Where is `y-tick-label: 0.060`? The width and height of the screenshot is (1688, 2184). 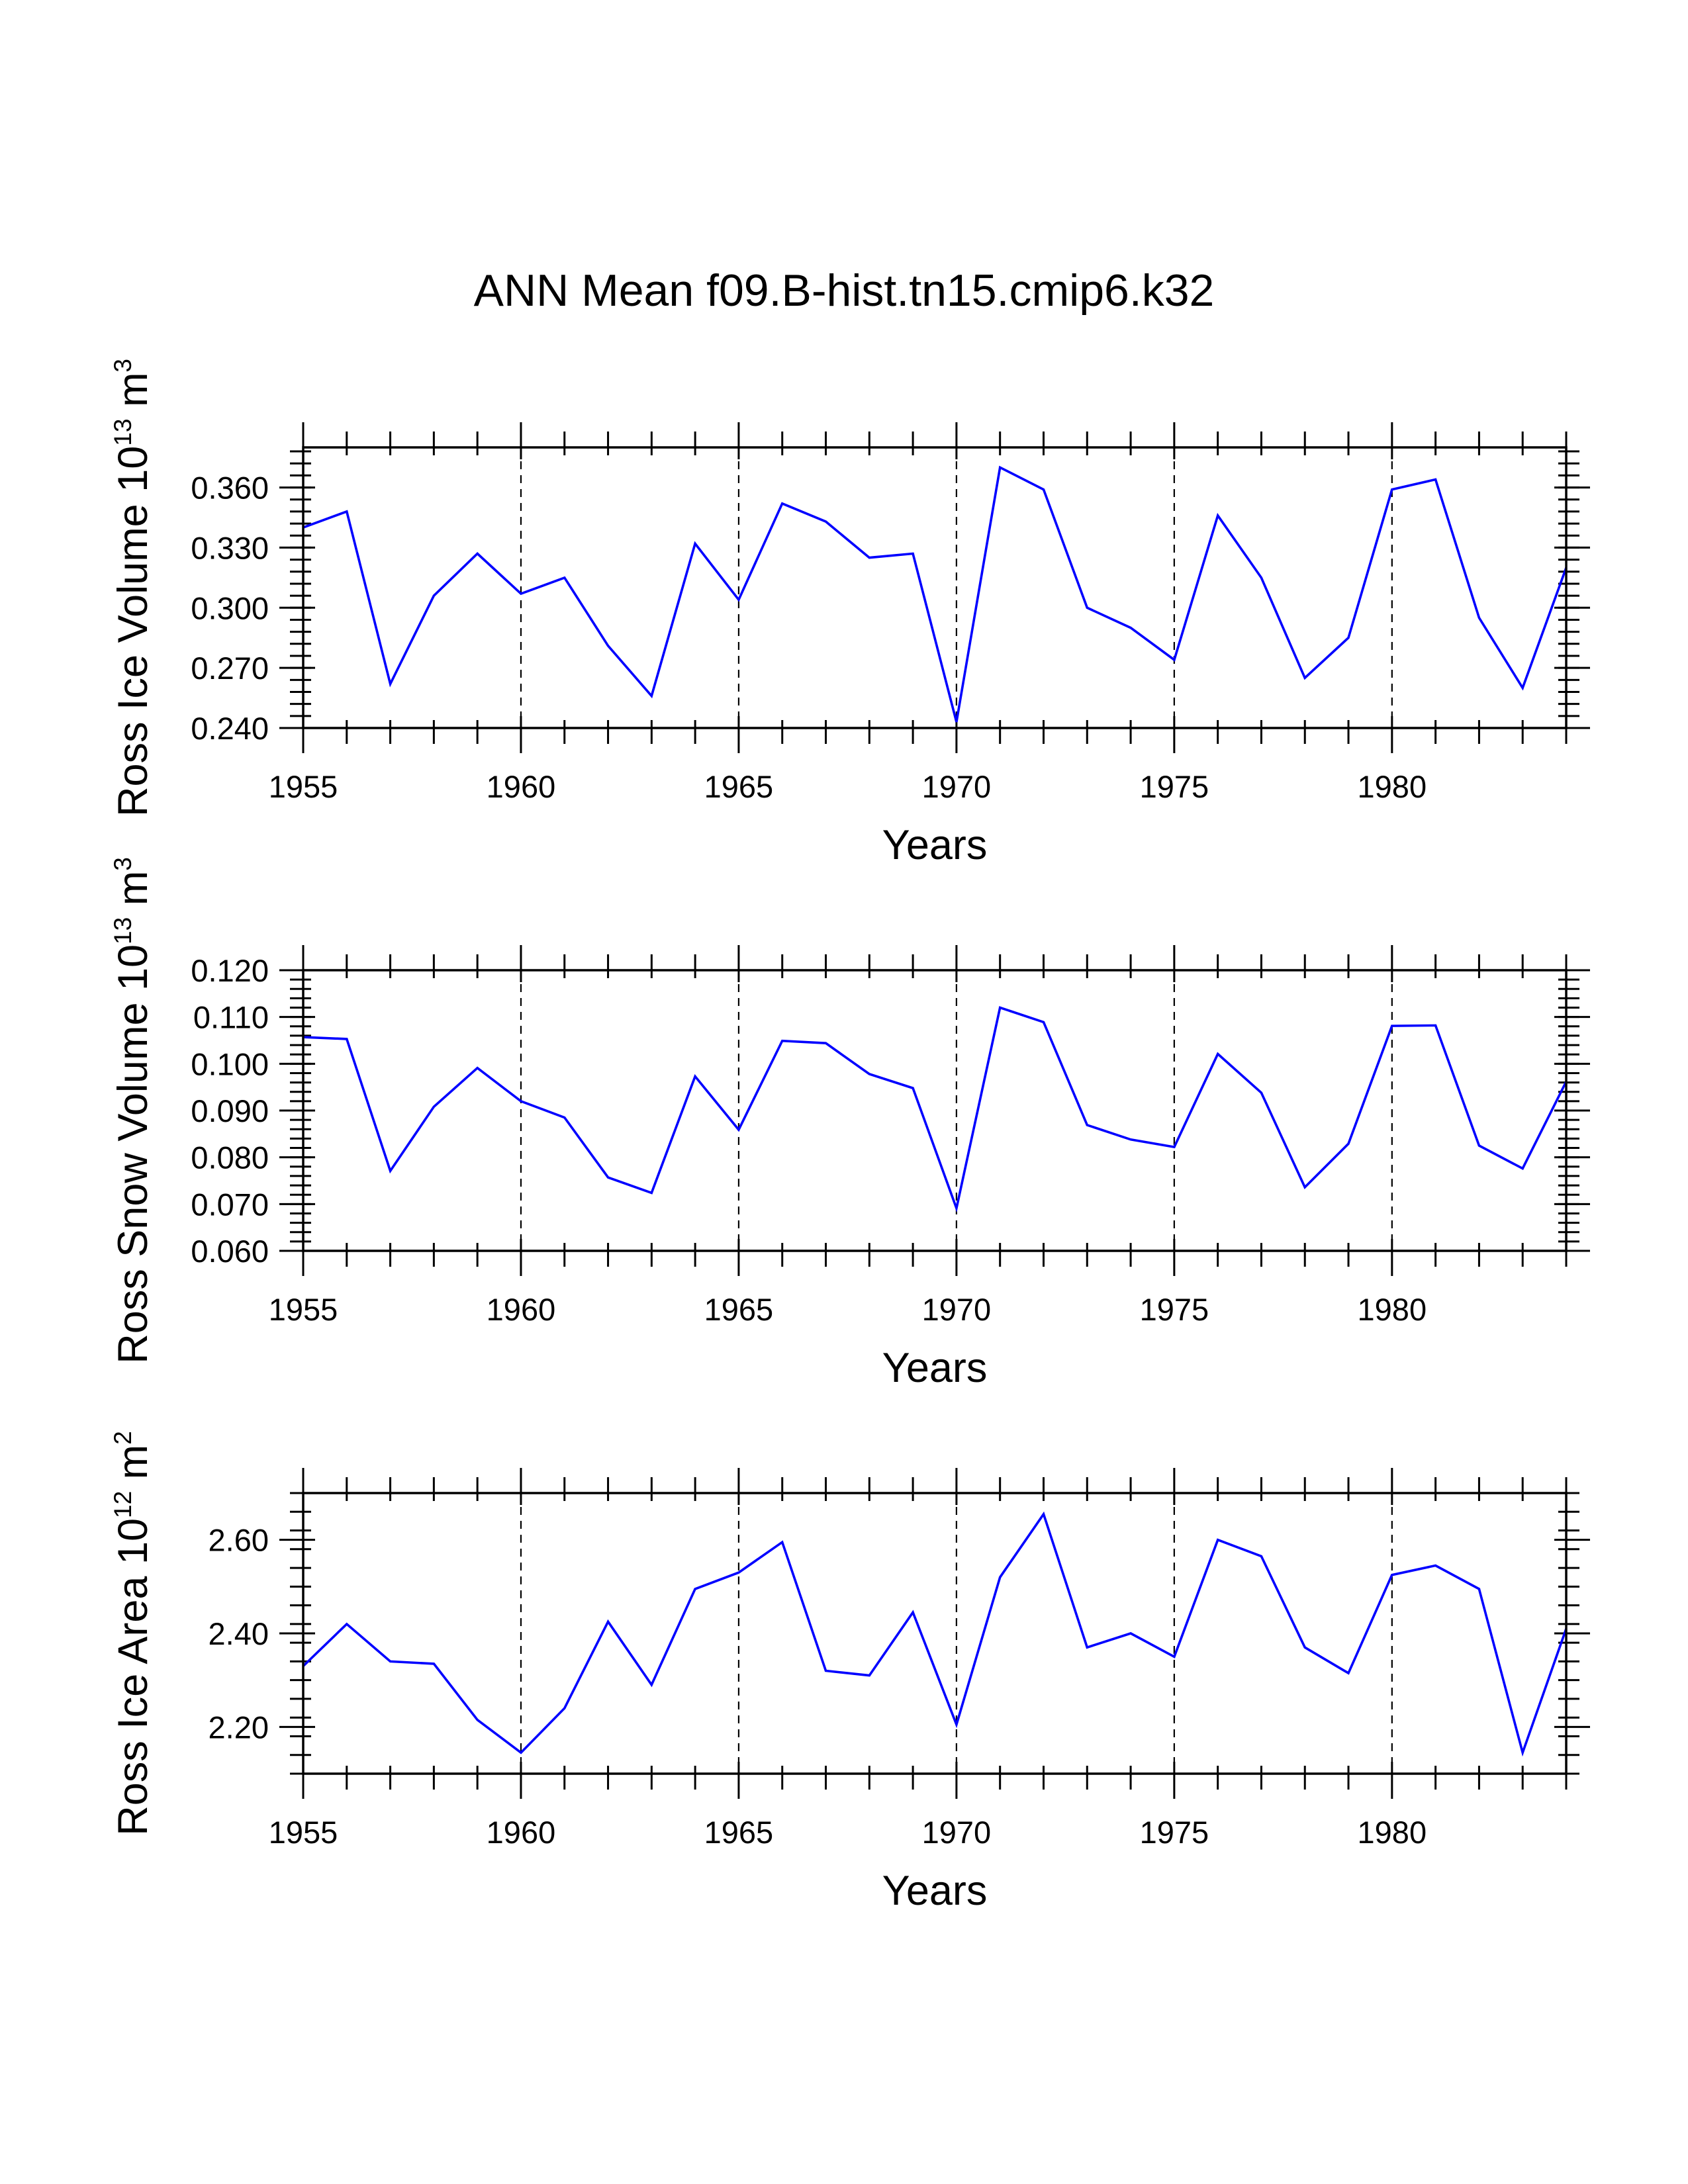 y-tick-label: 0.060 is located at coordinates (230, 1251).